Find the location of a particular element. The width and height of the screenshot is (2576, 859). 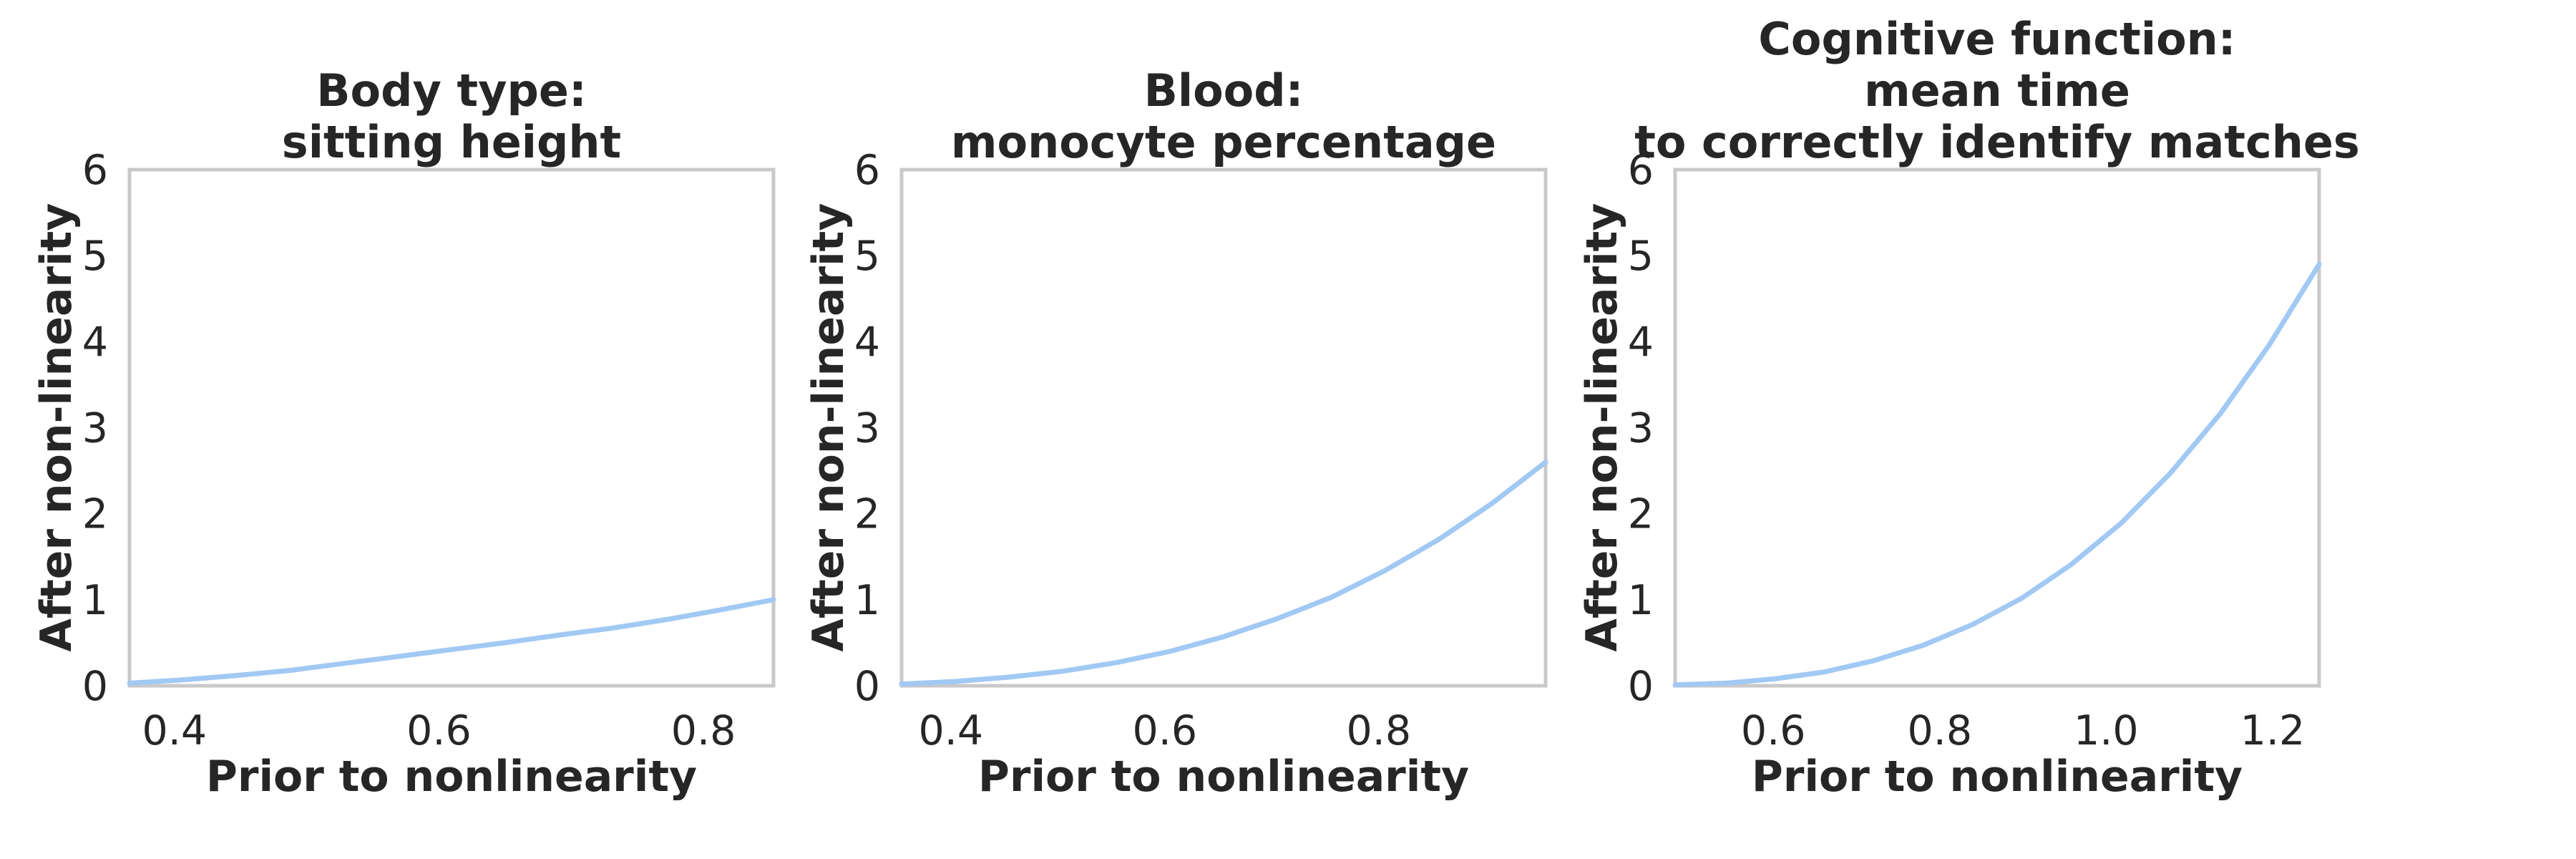

chart-title-line: monocyte percentage is located at coordinates (1223, 142).